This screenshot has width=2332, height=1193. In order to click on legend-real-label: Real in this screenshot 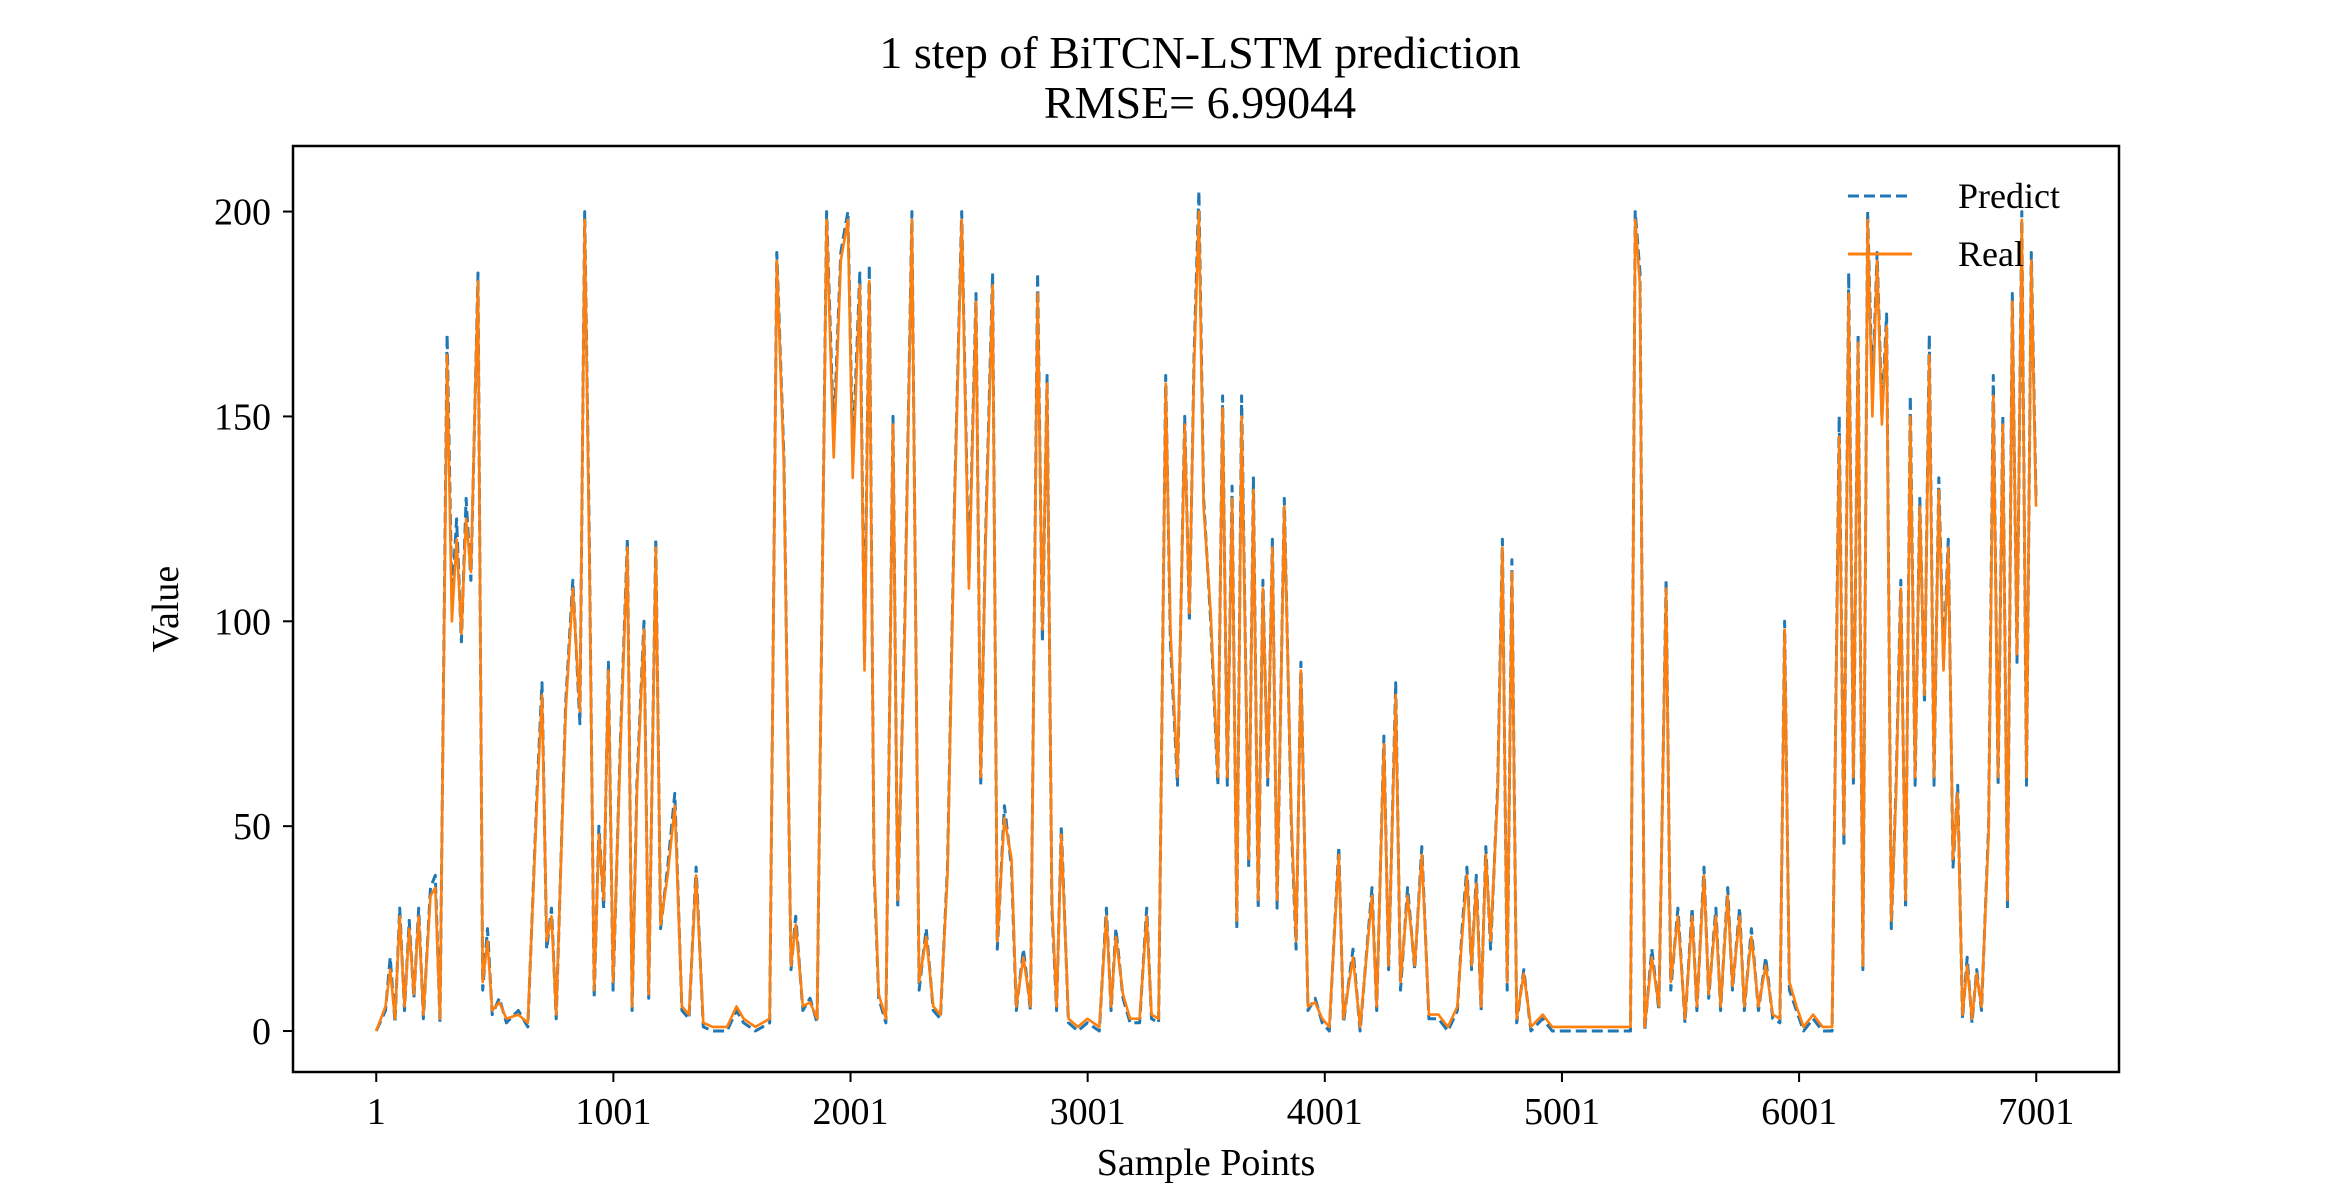, I will do `click(1991, 254)`.